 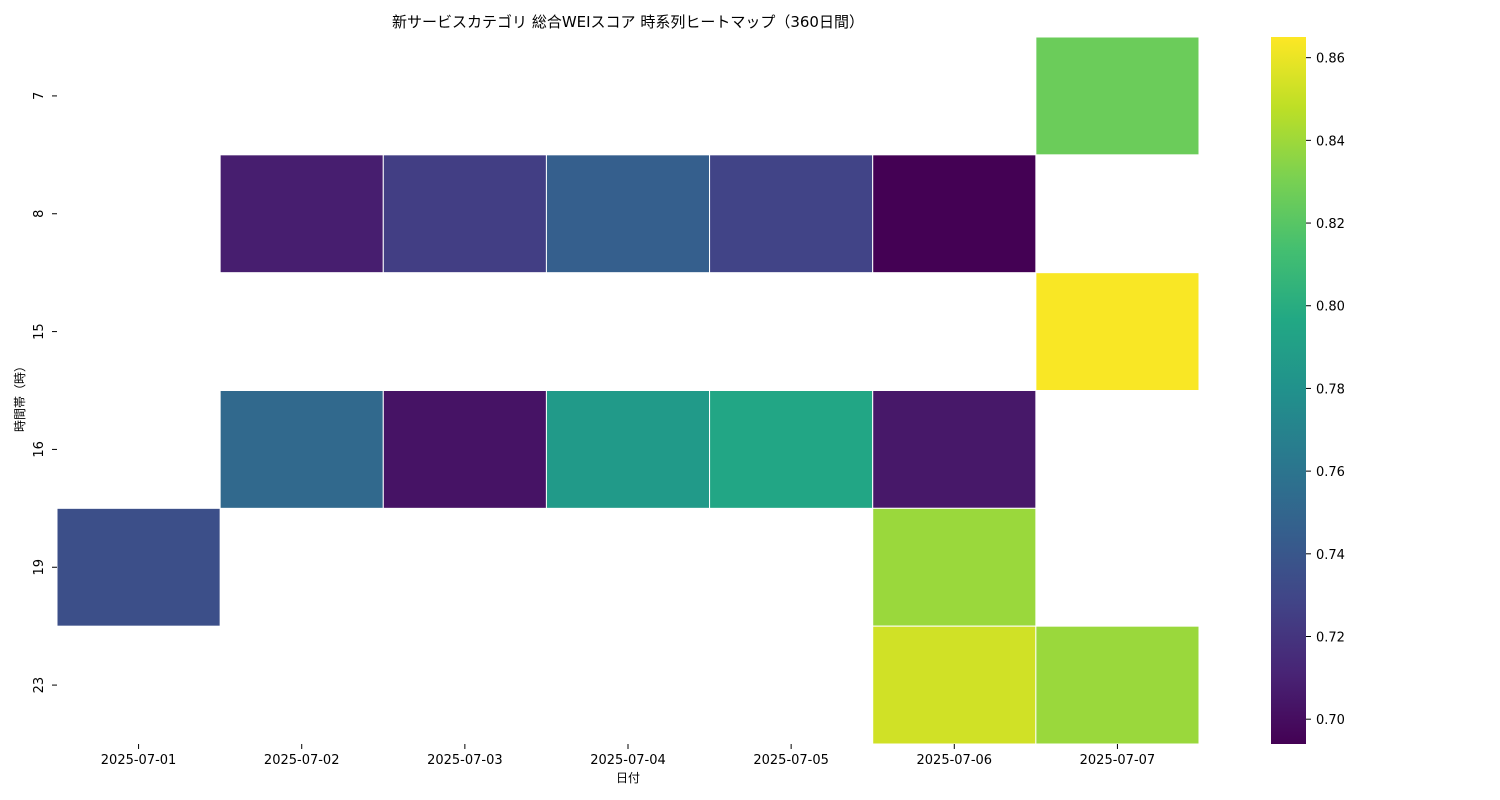 What do you see at coordinates (1330, 59) in the screenshot?
I see `colorbar-tick-label: 0.86` at bounding box center [1330, 59].